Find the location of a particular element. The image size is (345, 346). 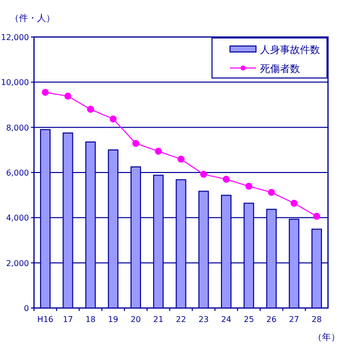

x-axis-title: （年） is located at coordinates (326, 337).